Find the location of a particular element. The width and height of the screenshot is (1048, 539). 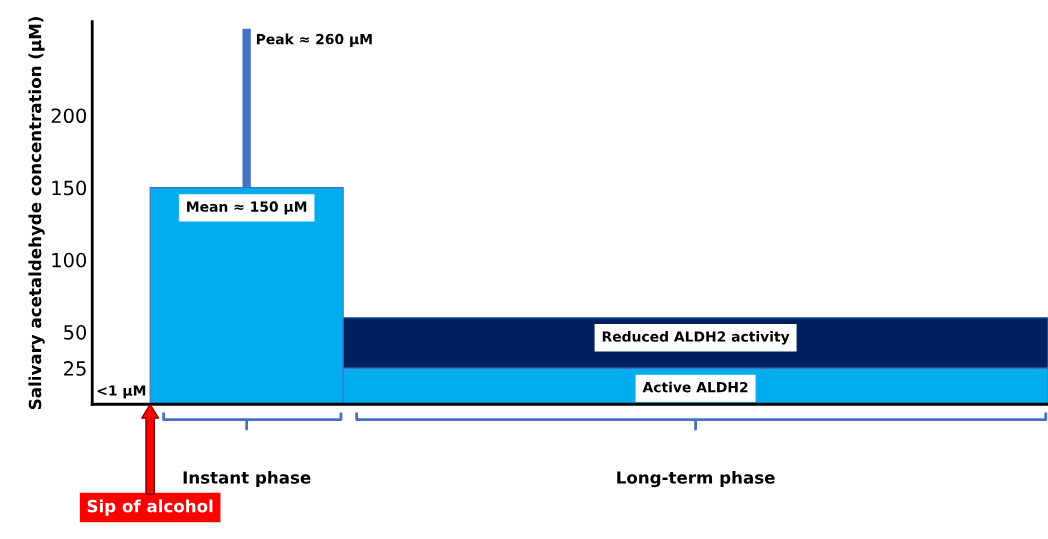

annotation: Active ALDH2 is located at coordinates (695, 387).